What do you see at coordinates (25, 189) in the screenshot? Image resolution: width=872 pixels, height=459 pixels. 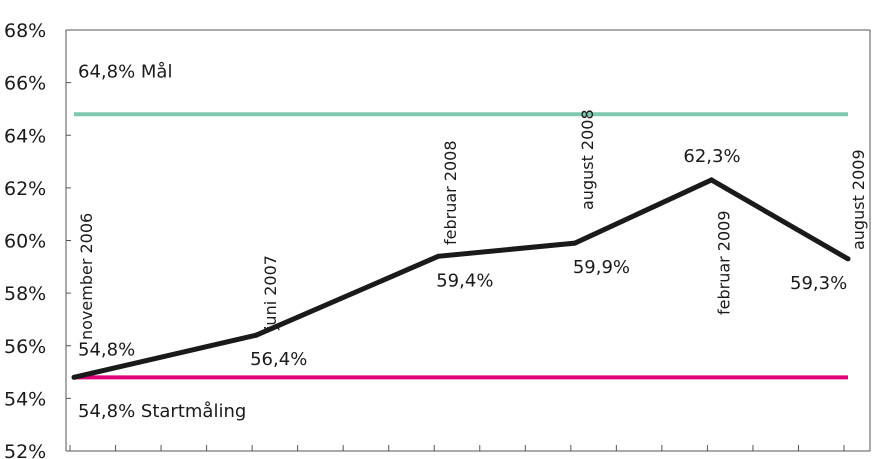 I see `y-tick-label: 62%` at bounding box center [25, 189].